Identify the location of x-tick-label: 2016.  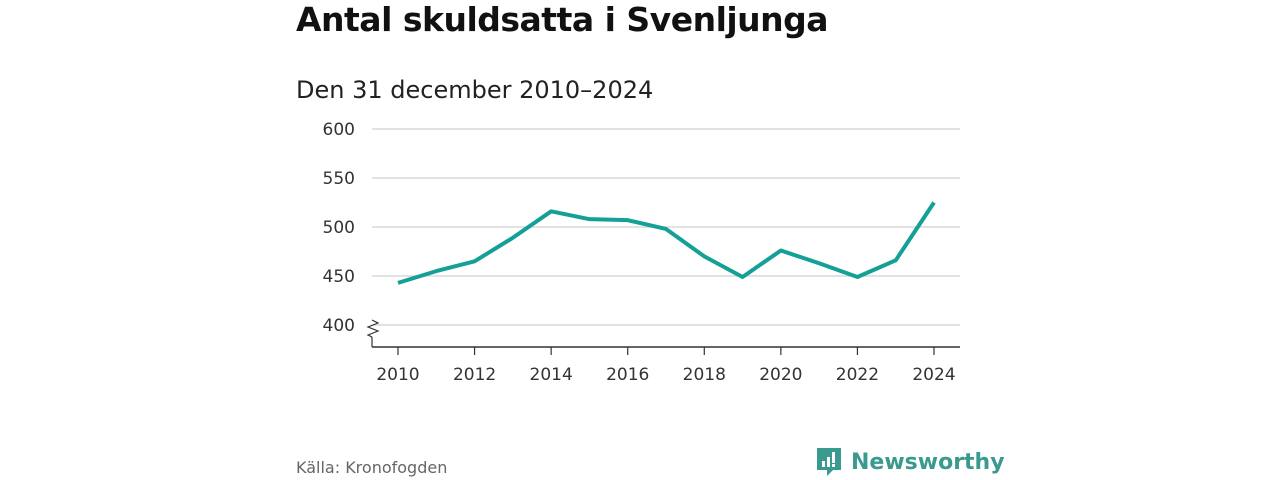
(627, 375).